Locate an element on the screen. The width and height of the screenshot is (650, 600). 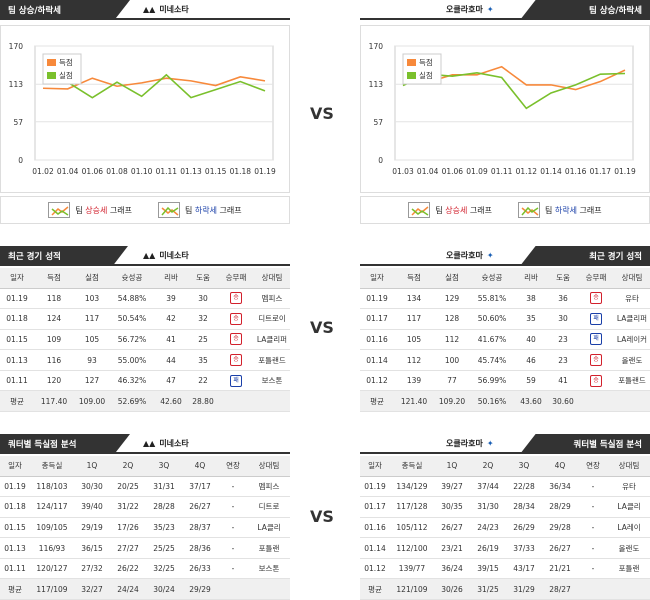
x-tick-label: 01.02 is located at coordinates (43, 171).